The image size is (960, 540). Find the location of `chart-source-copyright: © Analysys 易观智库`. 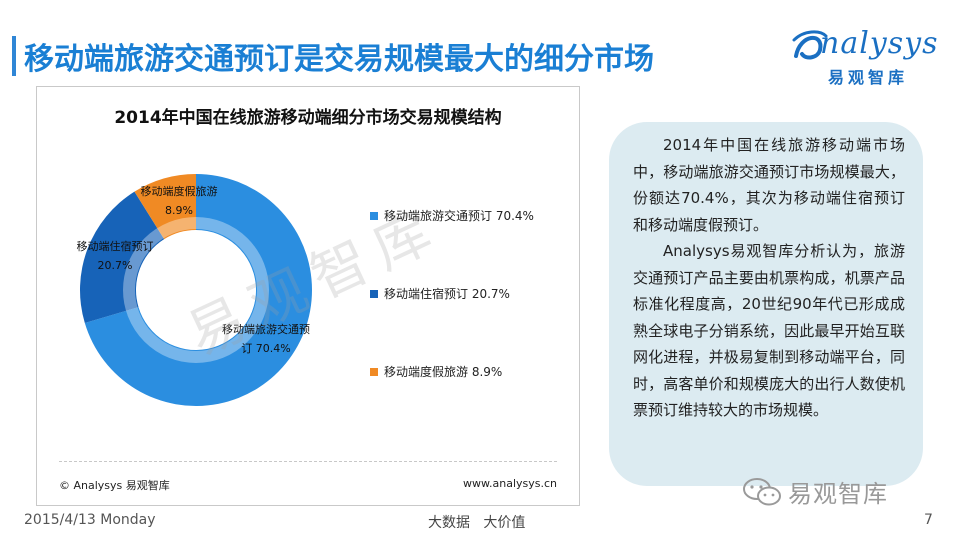

chart-source-copyright: © Analysys 易观智库 is located at coordinates (114, 485).